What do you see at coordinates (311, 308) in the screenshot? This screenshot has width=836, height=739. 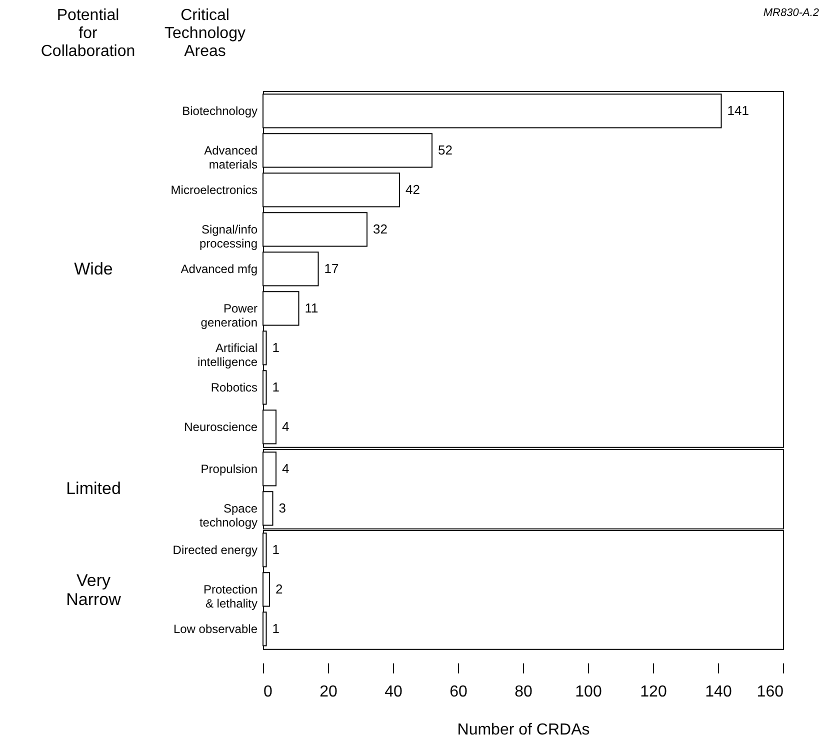 I see `data-label: 11` at bounding box center [311, 308].